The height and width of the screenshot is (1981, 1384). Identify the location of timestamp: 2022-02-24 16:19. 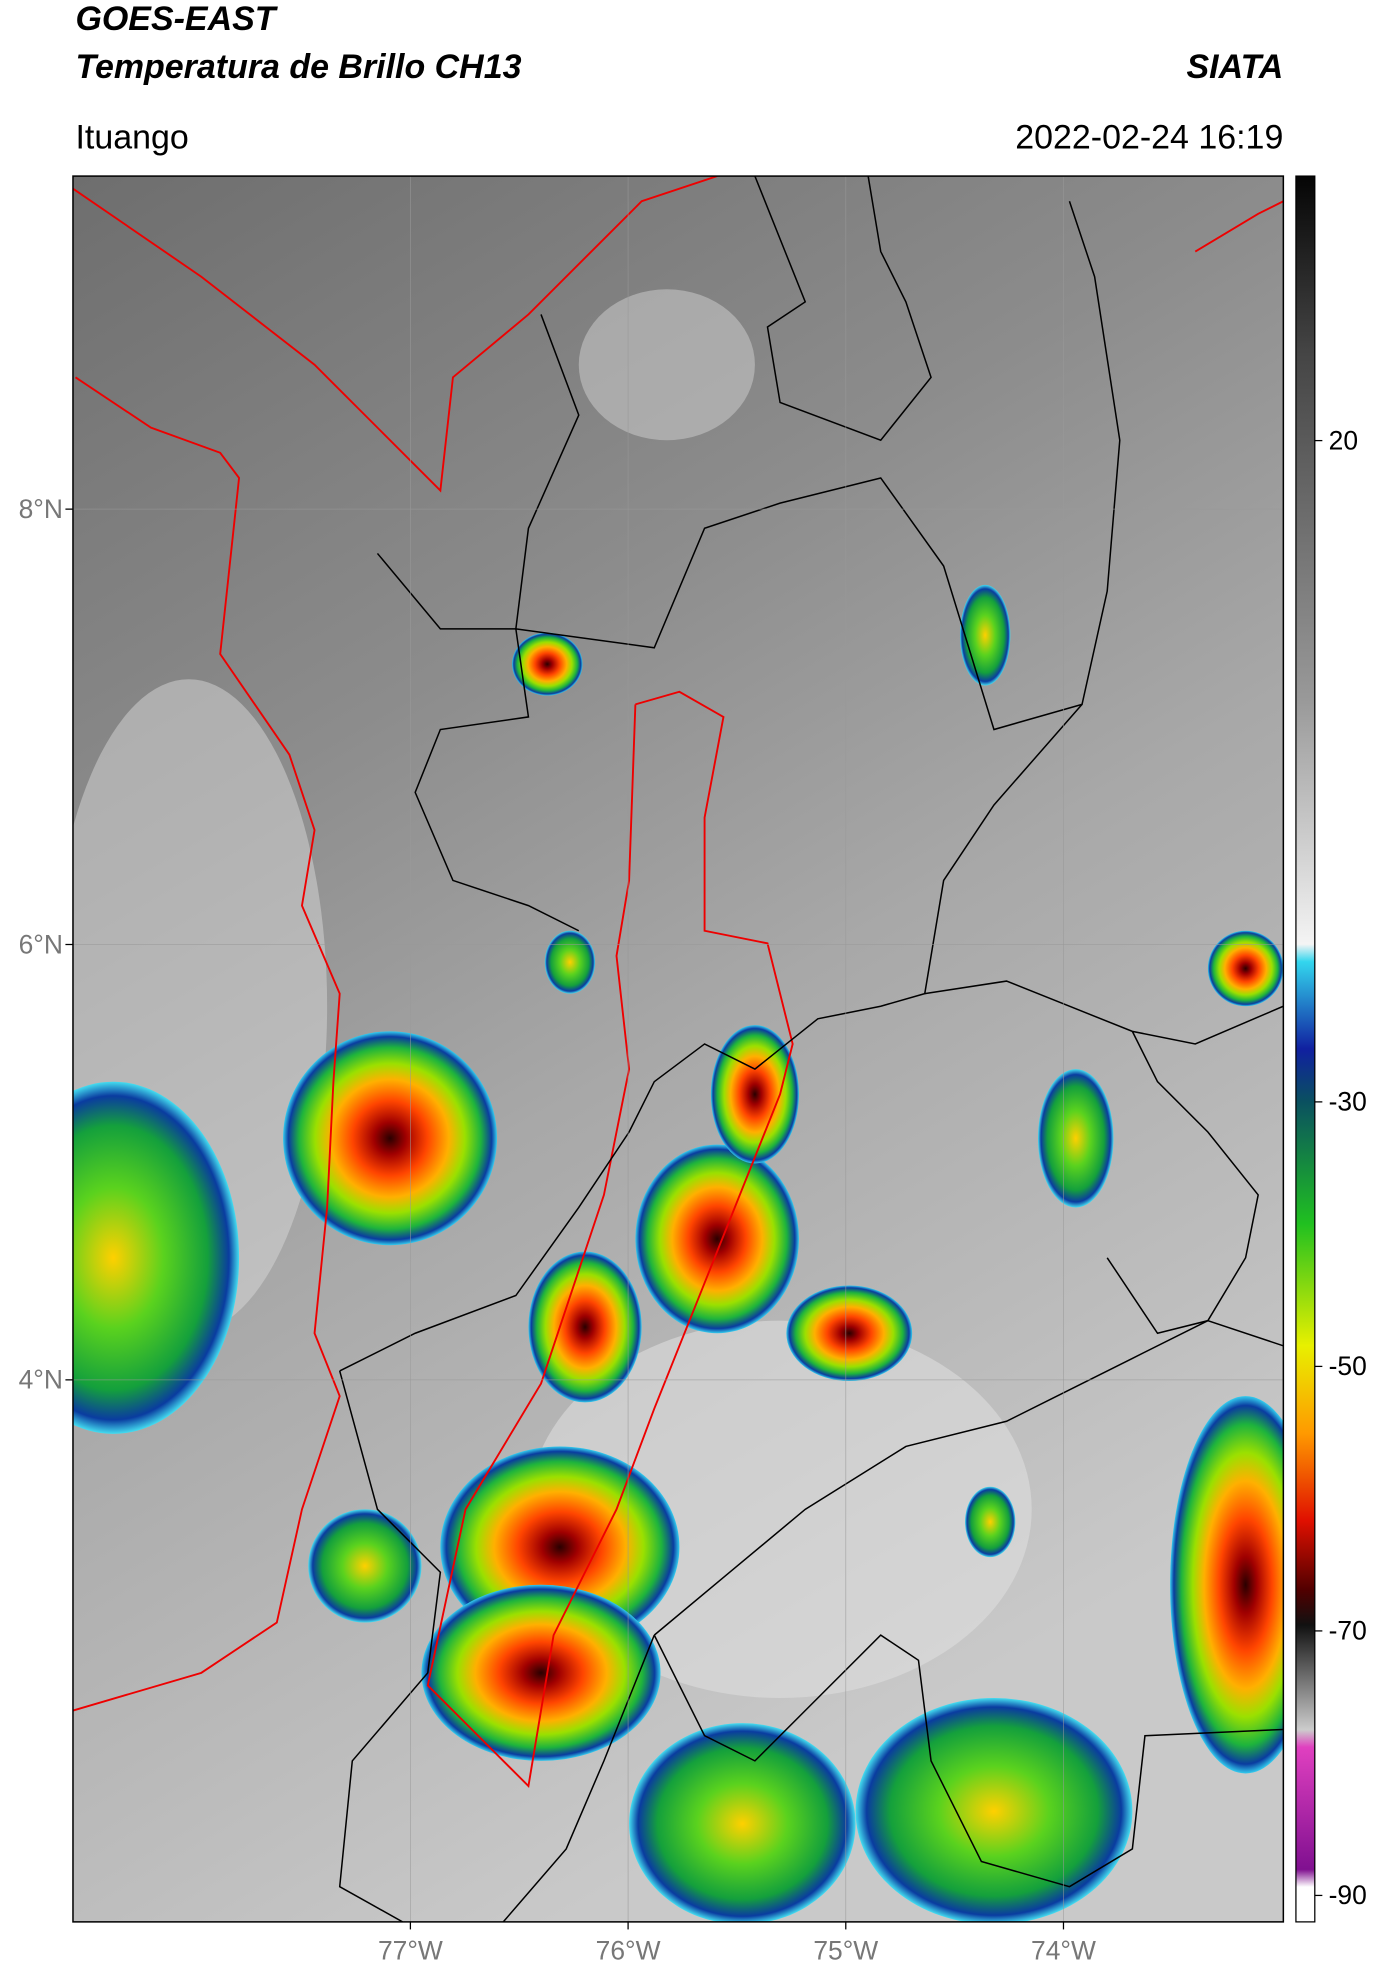
(1149, 137).